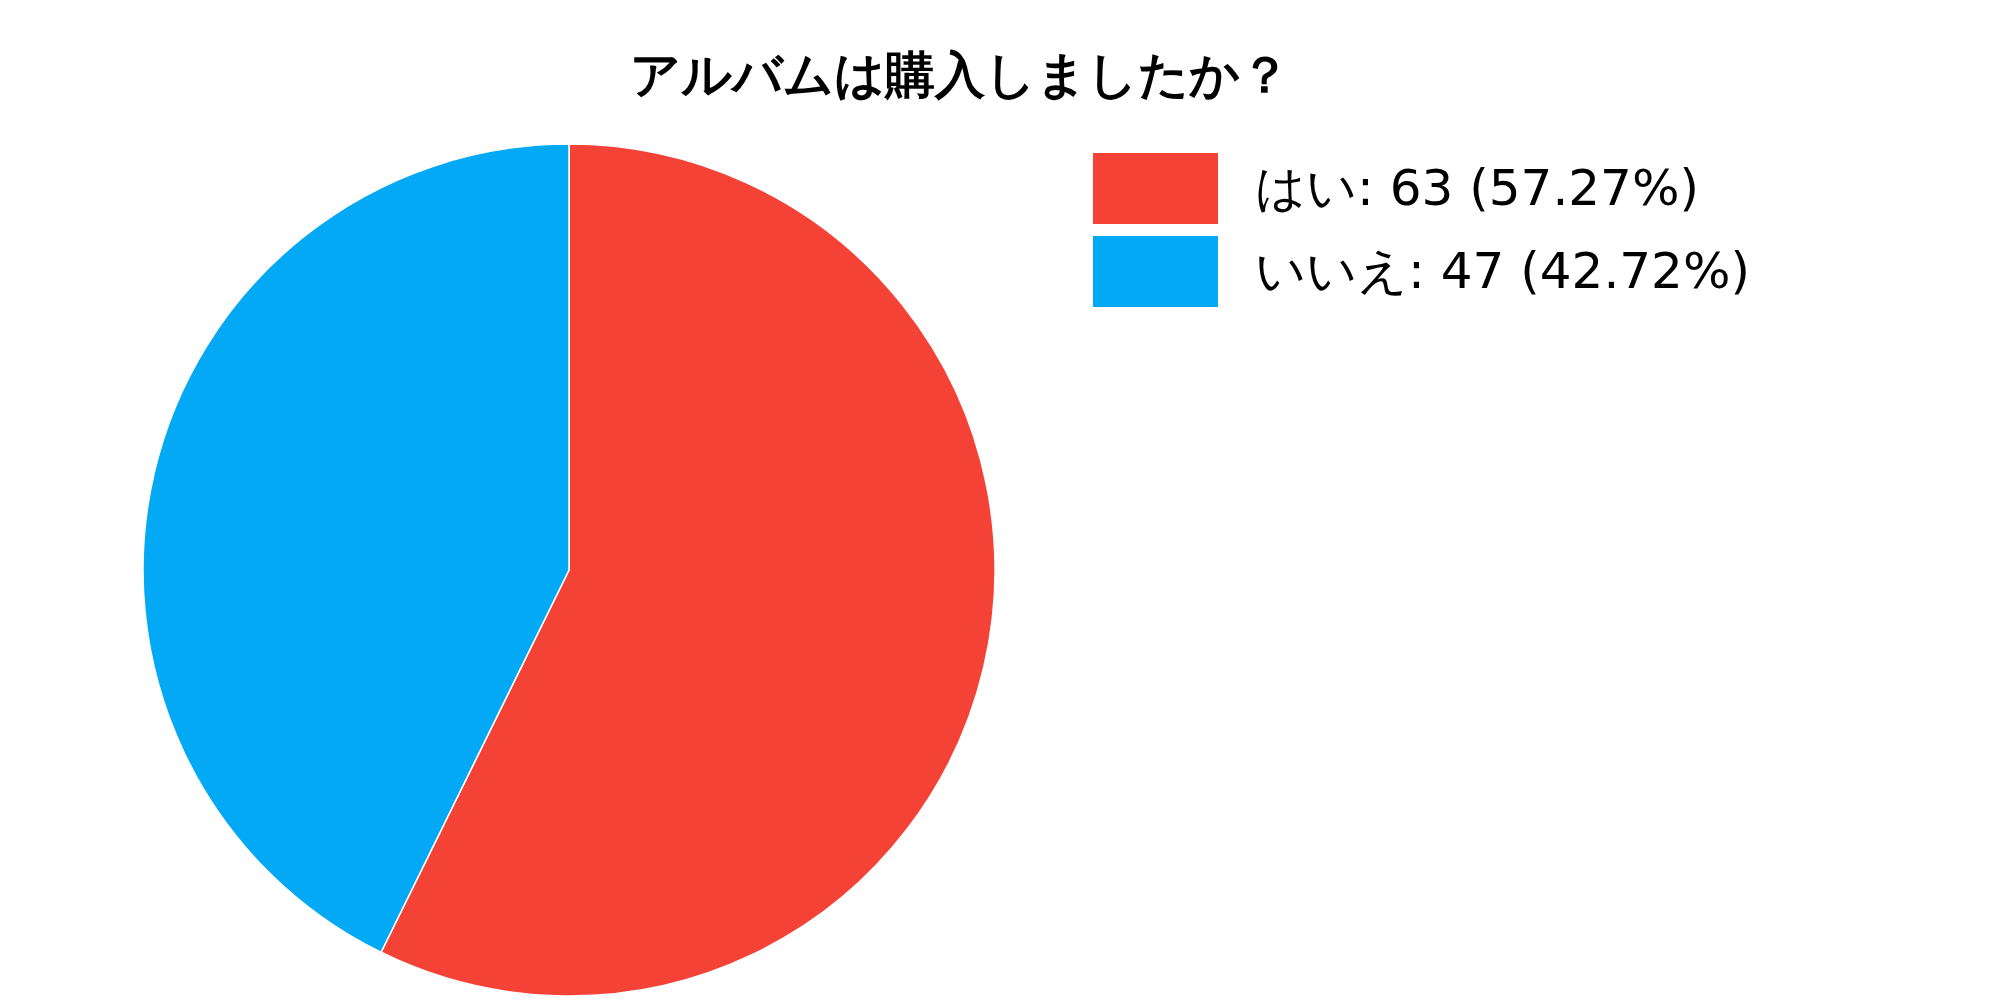 This screenshot has height=1000, width=2000. Describe the element at coordinates (1502, 271) in the screenshot. I see `legend-label: いいえ: 47 (42.72%)` at that location.